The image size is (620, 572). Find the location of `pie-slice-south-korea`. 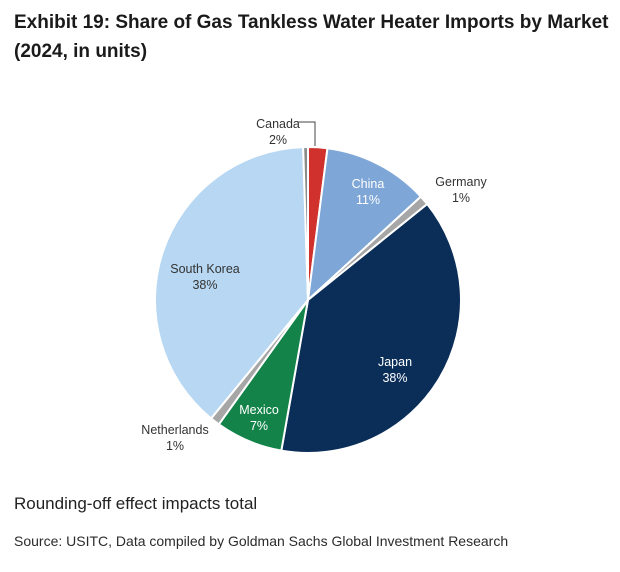

pie-slice-south-korea is located at coordinates (232, 283).